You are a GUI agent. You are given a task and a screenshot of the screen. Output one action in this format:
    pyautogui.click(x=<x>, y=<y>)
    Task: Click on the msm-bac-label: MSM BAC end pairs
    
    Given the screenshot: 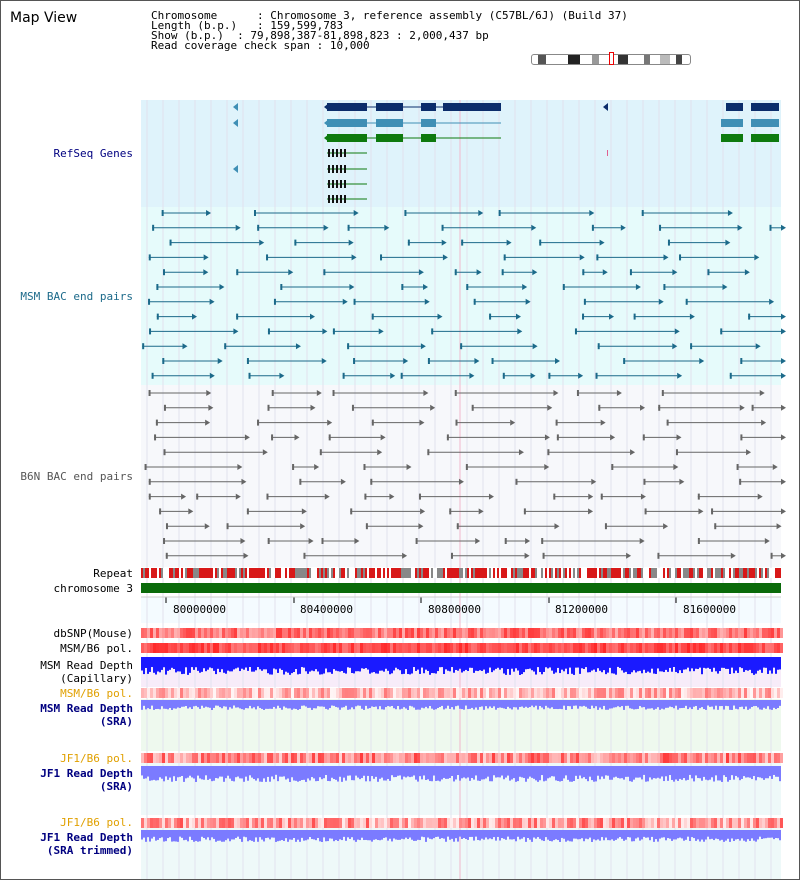 What is the action you would take?
    pyautogui.click(x=76, y=296)
    